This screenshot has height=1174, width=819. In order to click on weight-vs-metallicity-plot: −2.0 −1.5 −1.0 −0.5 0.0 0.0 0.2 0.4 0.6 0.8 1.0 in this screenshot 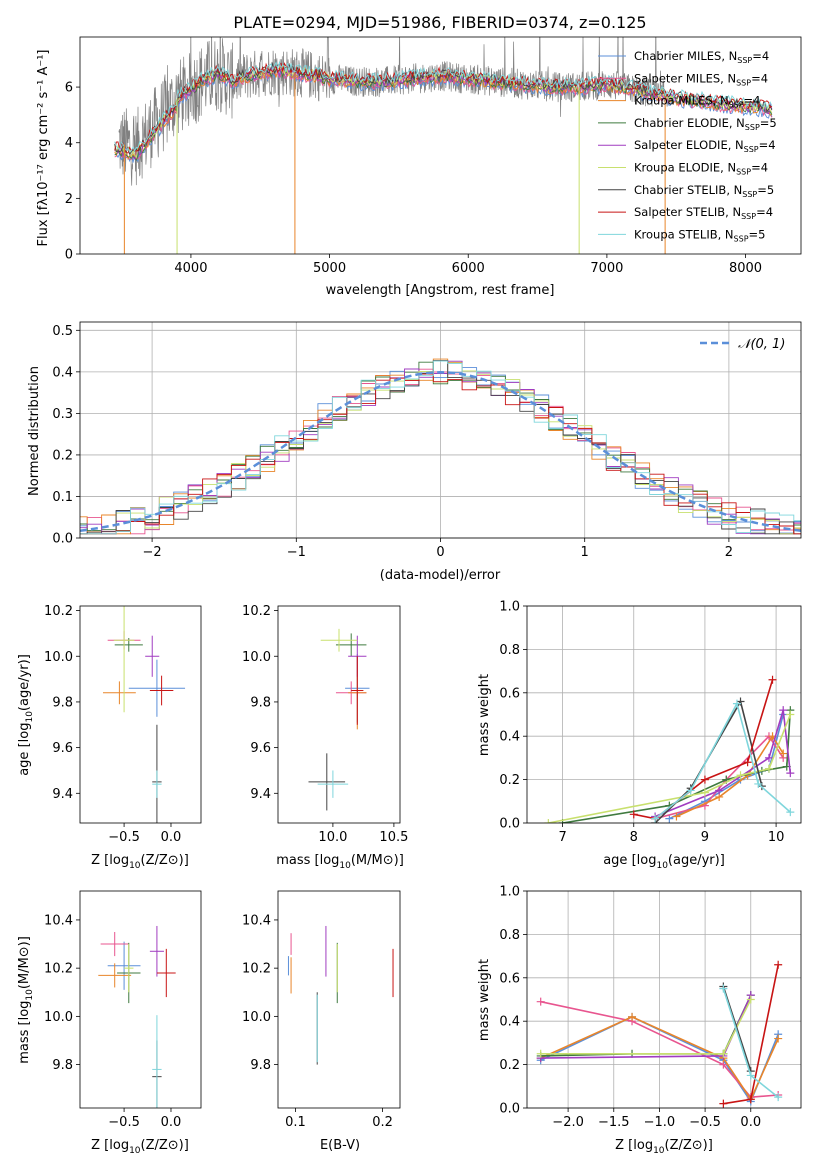, I will do `click(650, 1007)`.